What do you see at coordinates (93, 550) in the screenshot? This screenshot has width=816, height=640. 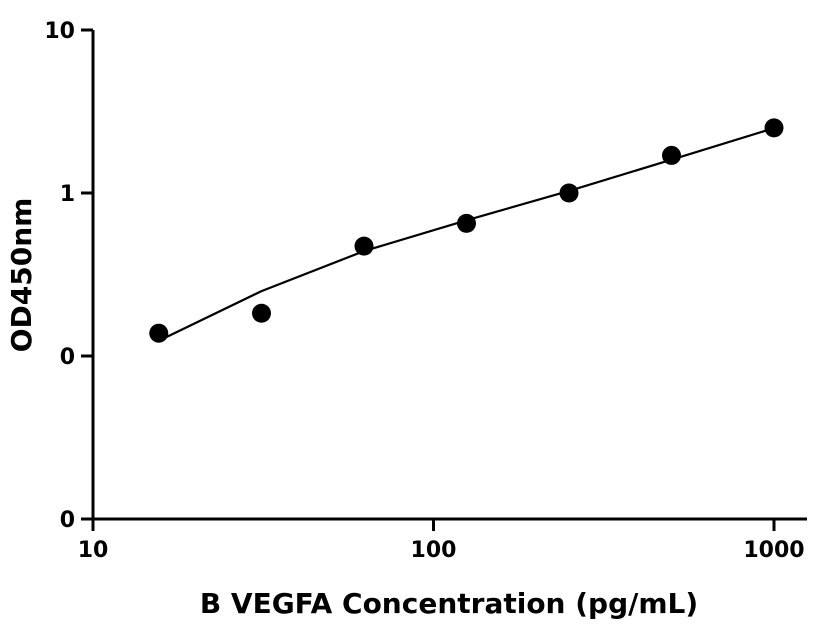 I see `x-tick-label: 10` at bounding box center [93, 550].